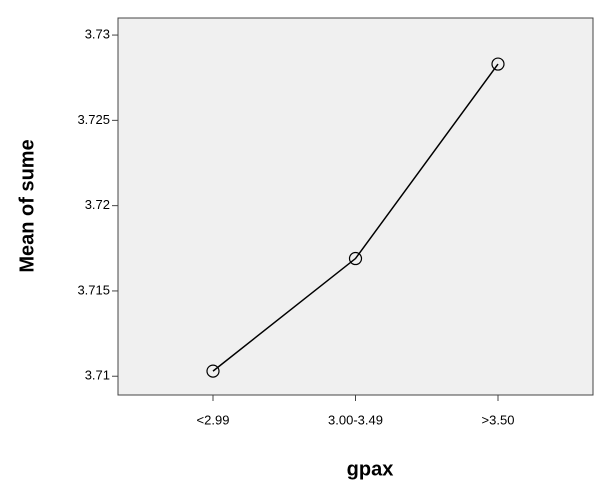  I want to click on y-tick-label: 3.71, so click(97, 375).